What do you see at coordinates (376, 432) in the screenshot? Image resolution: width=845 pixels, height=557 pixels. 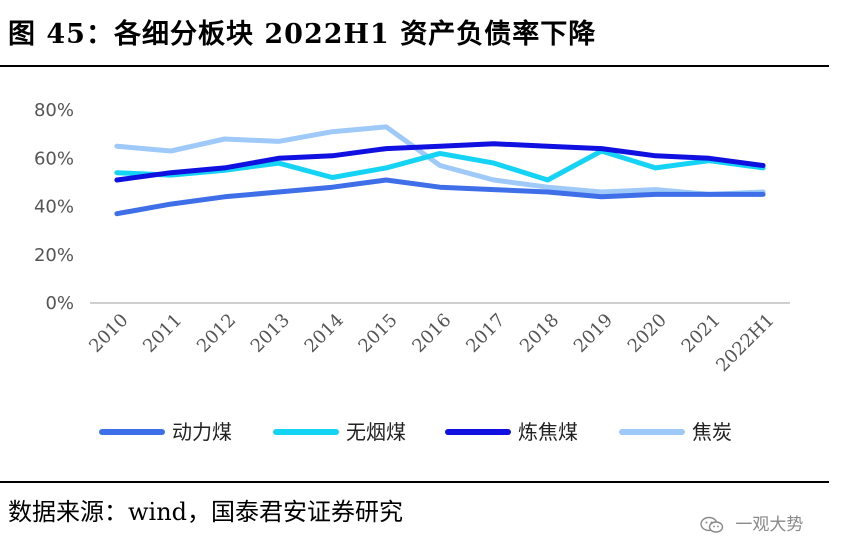 I see `legend-label: 无烟煤` at bounding box center [376, 432].